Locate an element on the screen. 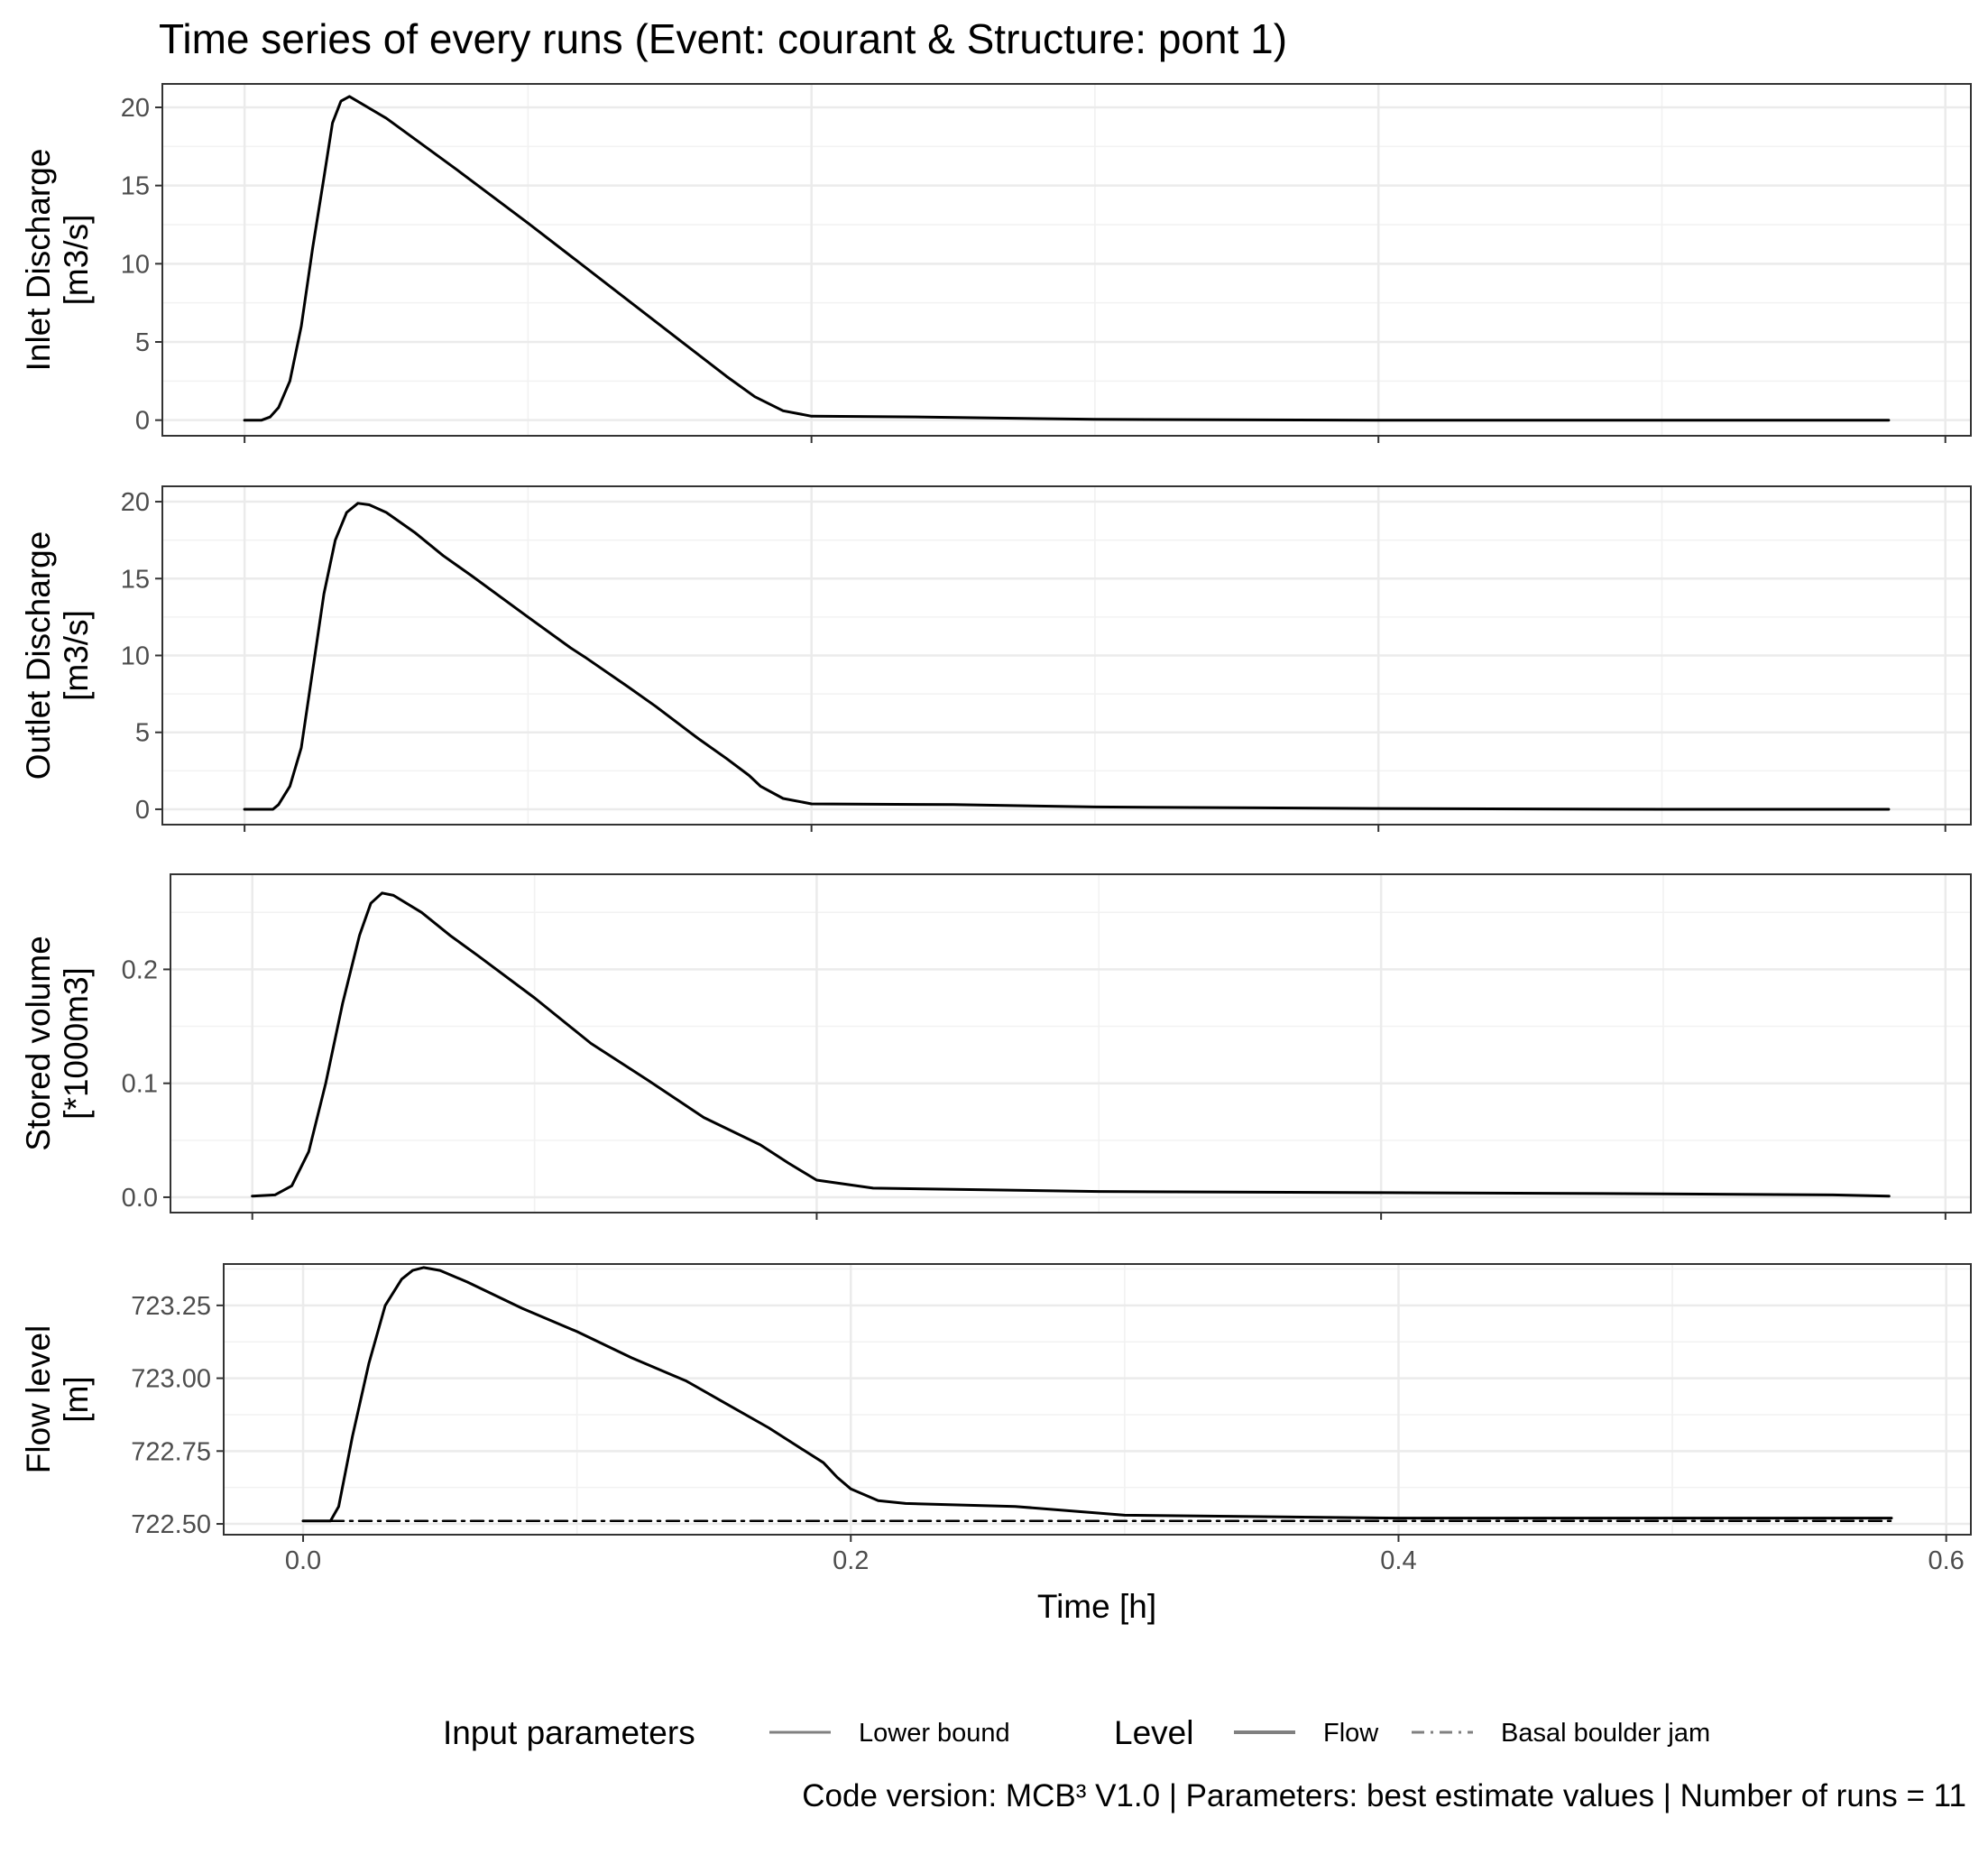 Image resolution: width=1988 pixels, height=1864 pixels. x-tick-label: 0.6 is located at coordinates (1946, 1560).